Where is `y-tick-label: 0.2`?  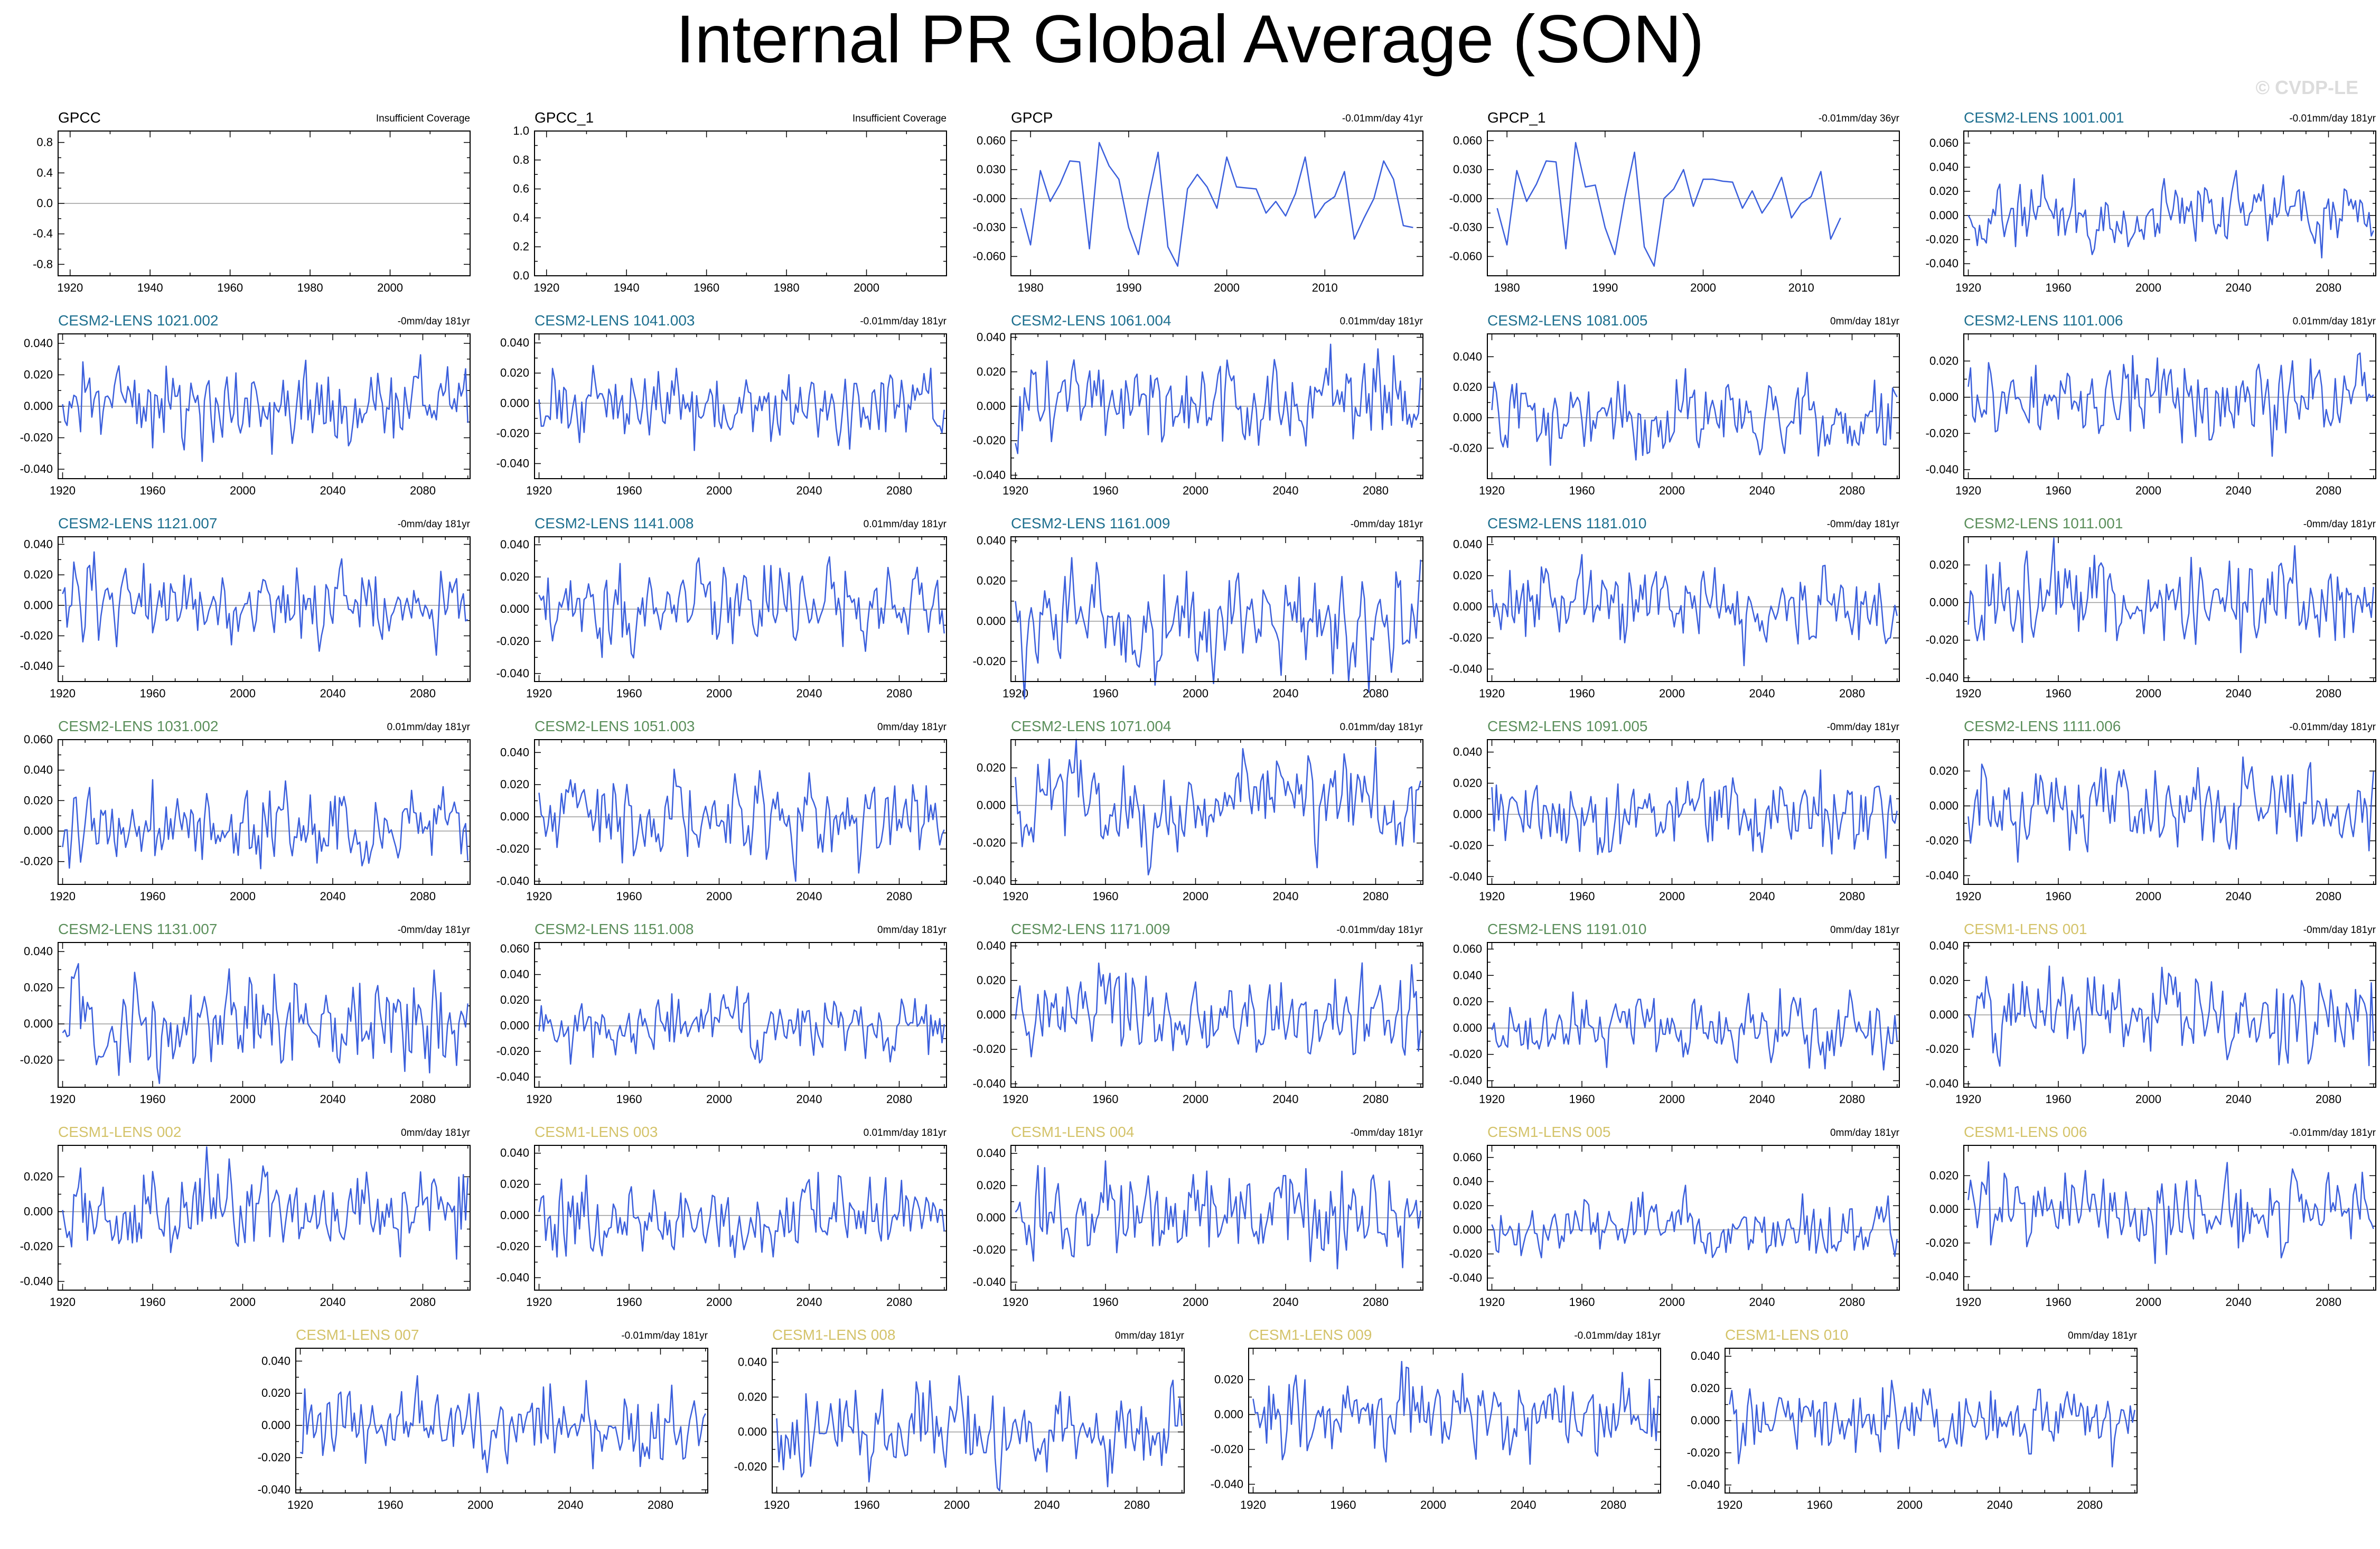 y-tick-label: 0.2 is located at coordinates (521, 247).